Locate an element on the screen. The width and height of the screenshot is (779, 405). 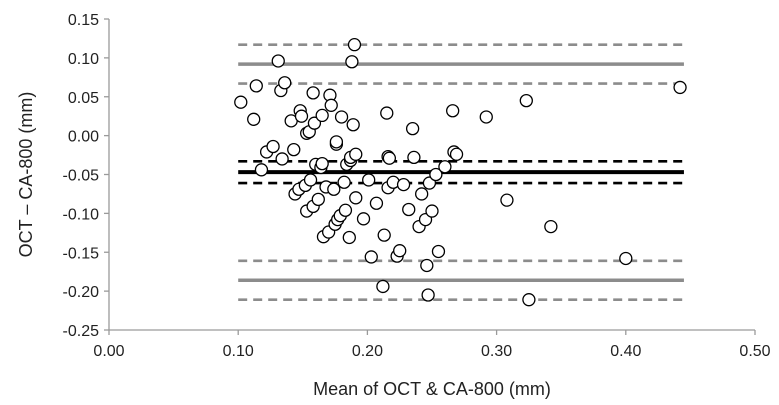
y-axis-label: OCT – CA-800 (mm) is located at coordinates (26, 175).